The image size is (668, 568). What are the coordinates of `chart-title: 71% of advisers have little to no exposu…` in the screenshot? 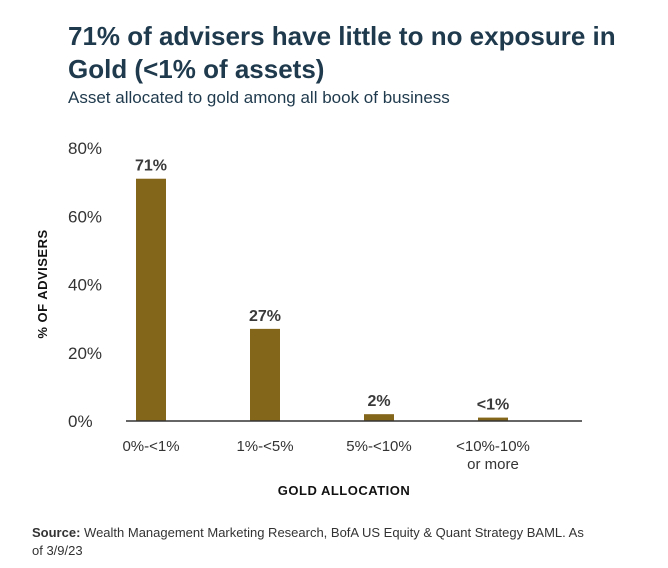 It's located at (342, 52).